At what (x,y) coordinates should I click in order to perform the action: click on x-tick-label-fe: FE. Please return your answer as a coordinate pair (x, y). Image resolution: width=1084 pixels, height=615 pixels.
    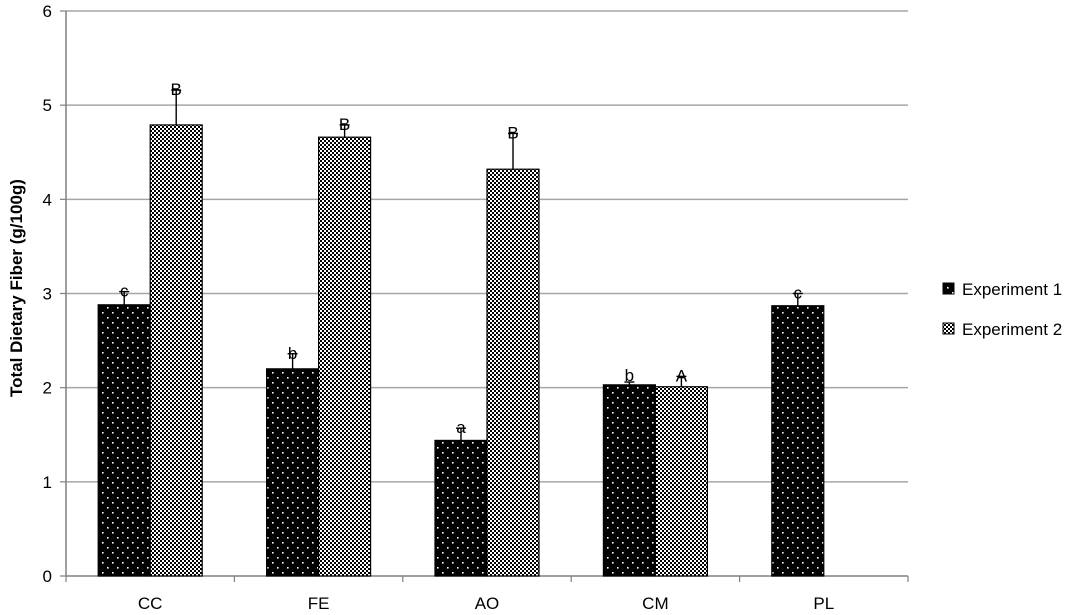
    Looking at the image, I should click on (319, 603).